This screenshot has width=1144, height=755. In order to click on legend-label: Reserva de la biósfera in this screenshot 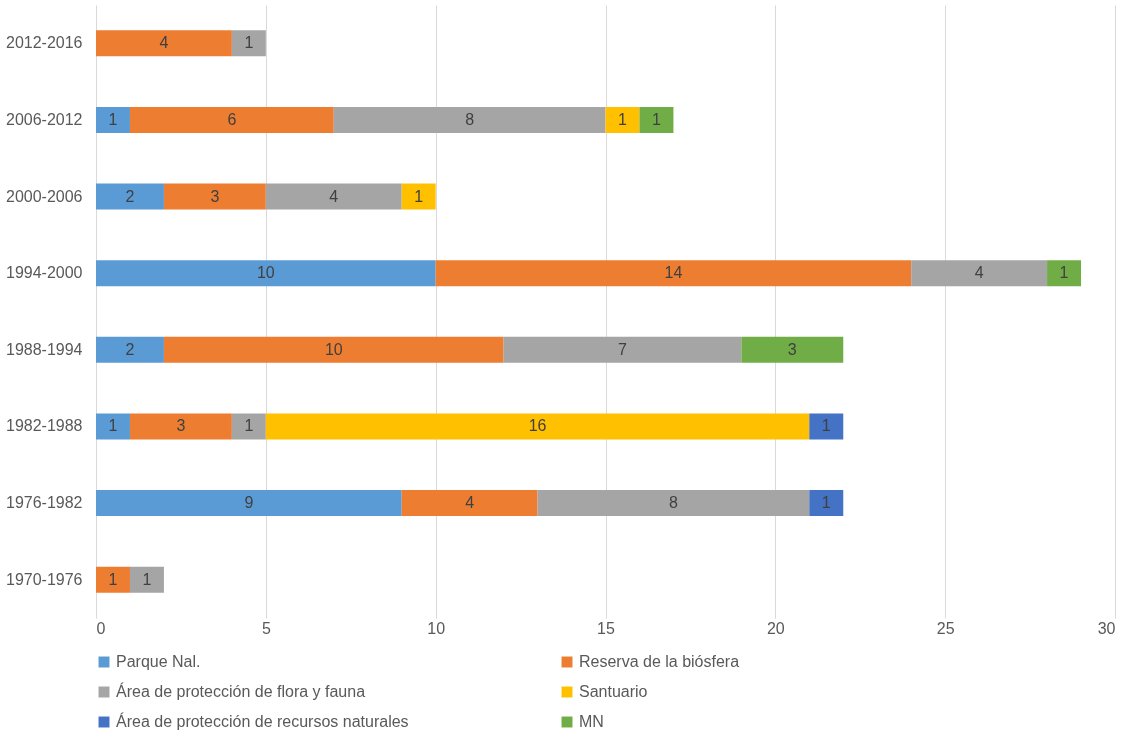, I will do `click(659, 661)`.